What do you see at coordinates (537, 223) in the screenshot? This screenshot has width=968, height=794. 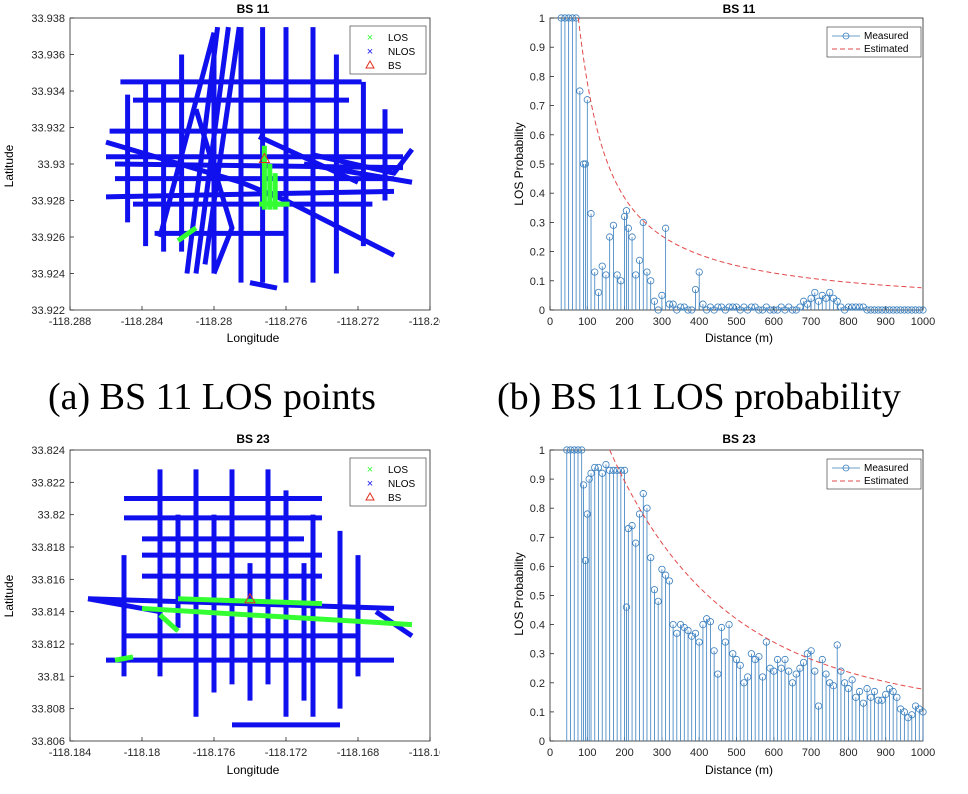 I see `y-tick-label: 0.3` at bounding box center [537, 223].